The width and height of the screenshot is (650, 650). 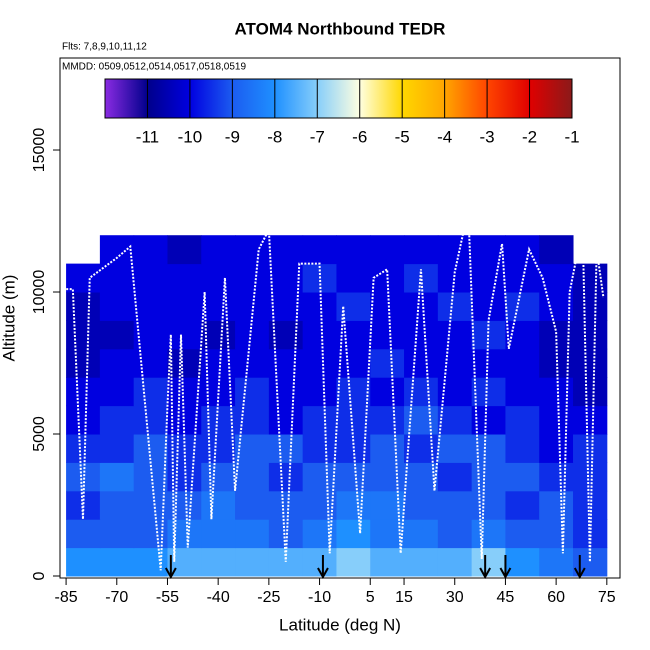 What do you see at coordinates (104, 47) in the screenshot?
I see `subtitle: Flts: 7,8,9,10,11,12` at bounding box center [104, 47].